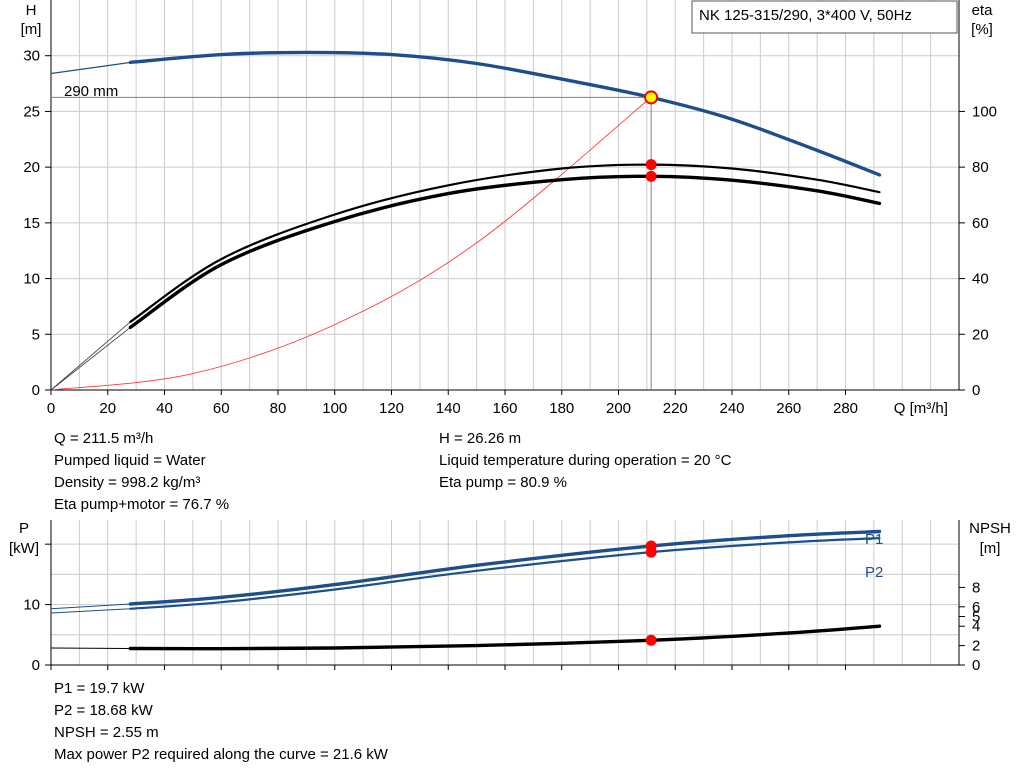 The width and height of the screenshot is (1024, 781). What do you see at coordinates (31, 10) in the screenshot?
I see `y-axis-label-left: H` at bounding box center [31, 10].